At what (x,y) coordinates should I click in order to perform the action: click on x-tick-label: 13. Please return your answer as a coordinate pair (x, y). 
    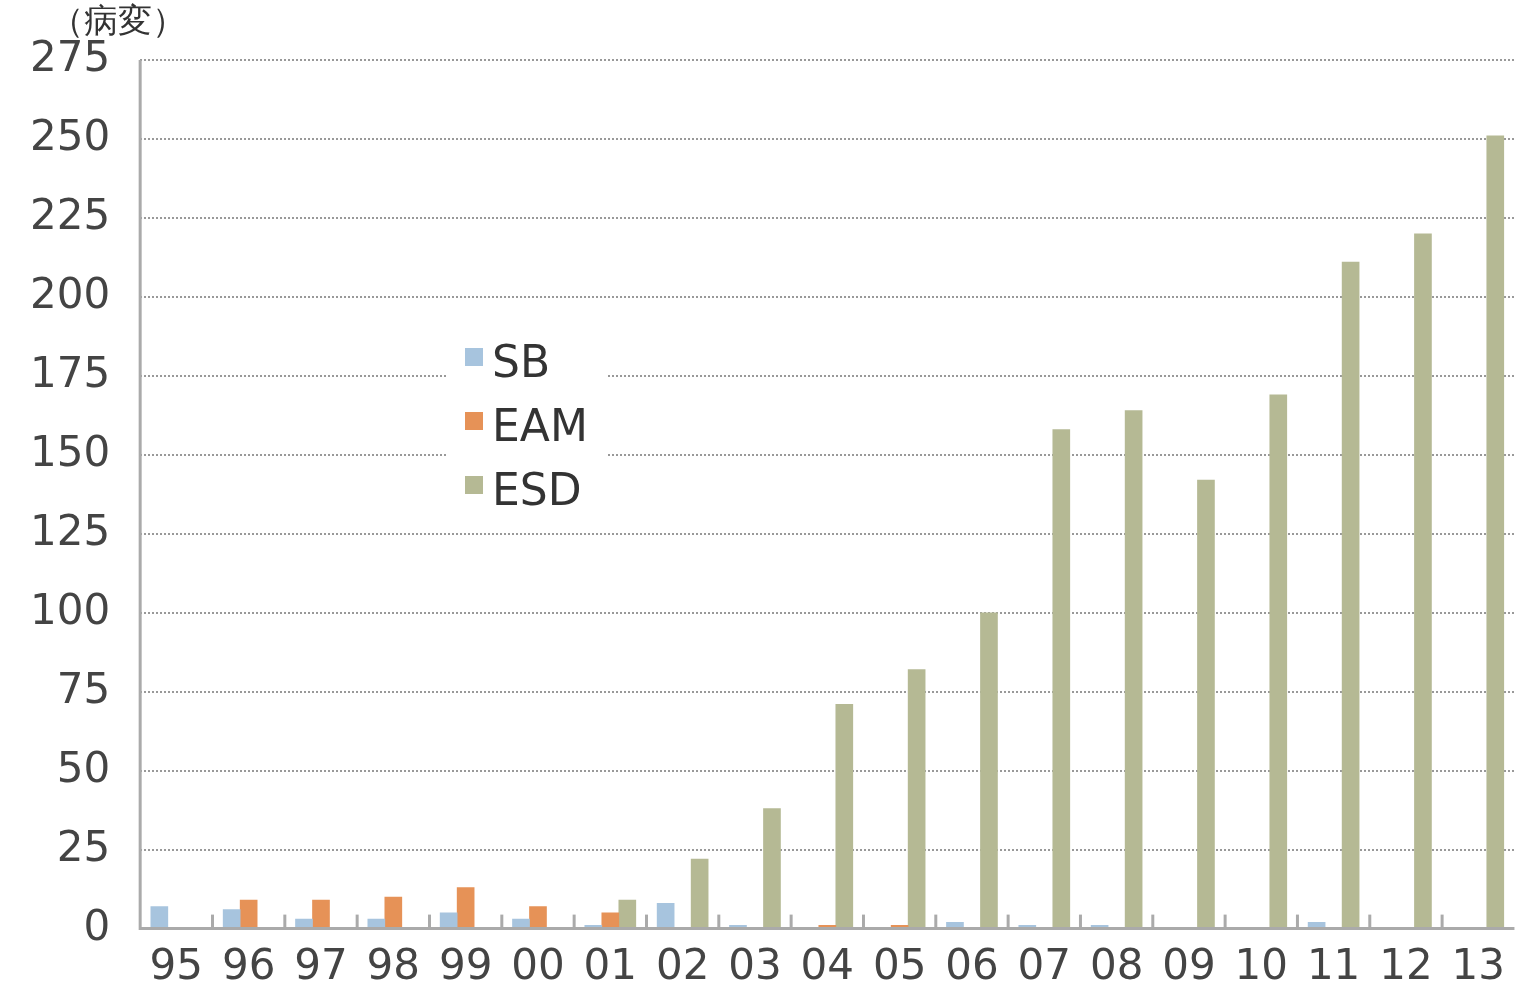
    Looking at the image, I should click on (1478, 964).